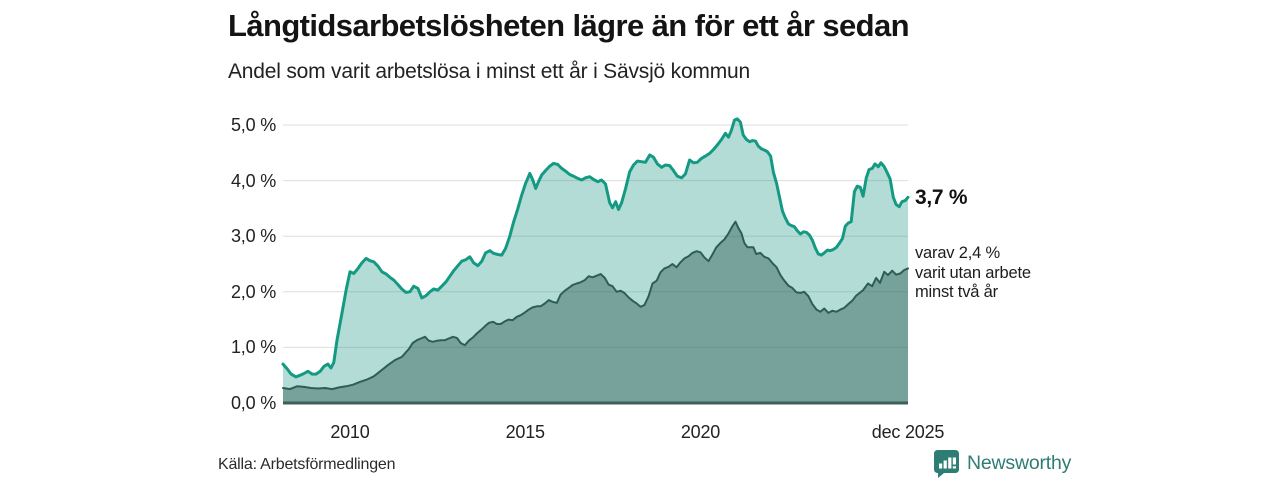 The height and width of the screenshot is (480, 1280). I want to click on y-tick-label: 4,0 %, so click(253, 180).